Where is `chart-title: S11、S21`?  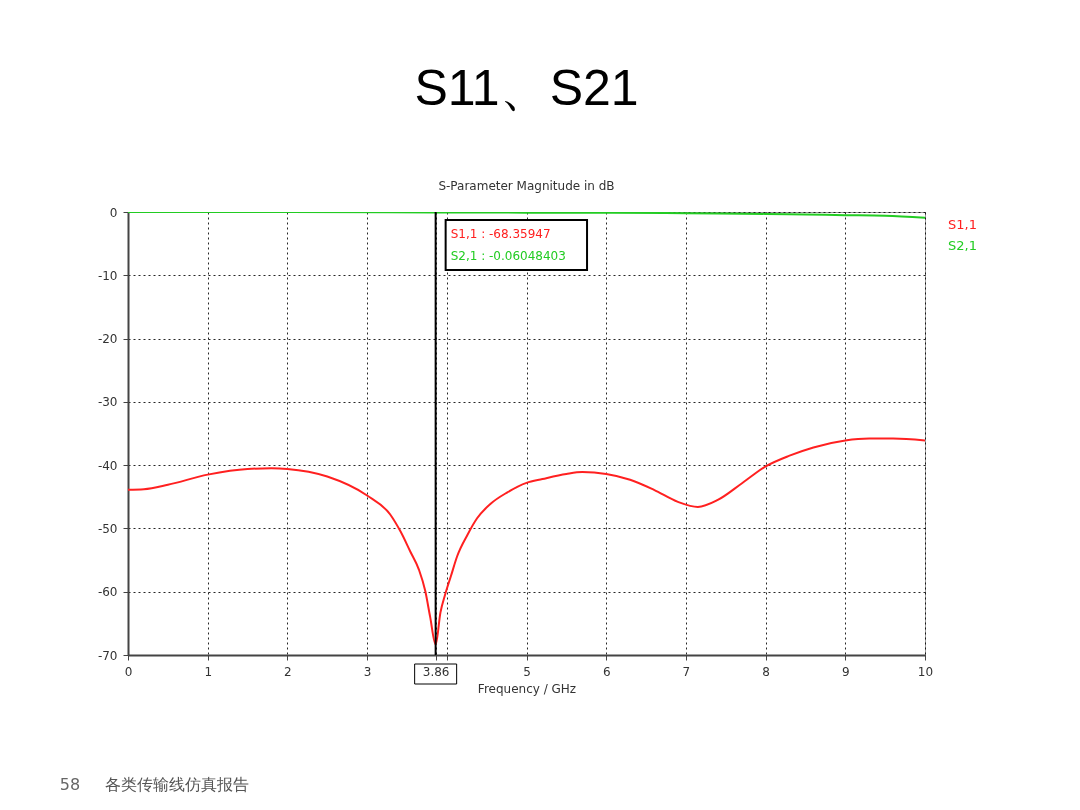 chart-title: S11、S21 is located at coordinates (526, 88).